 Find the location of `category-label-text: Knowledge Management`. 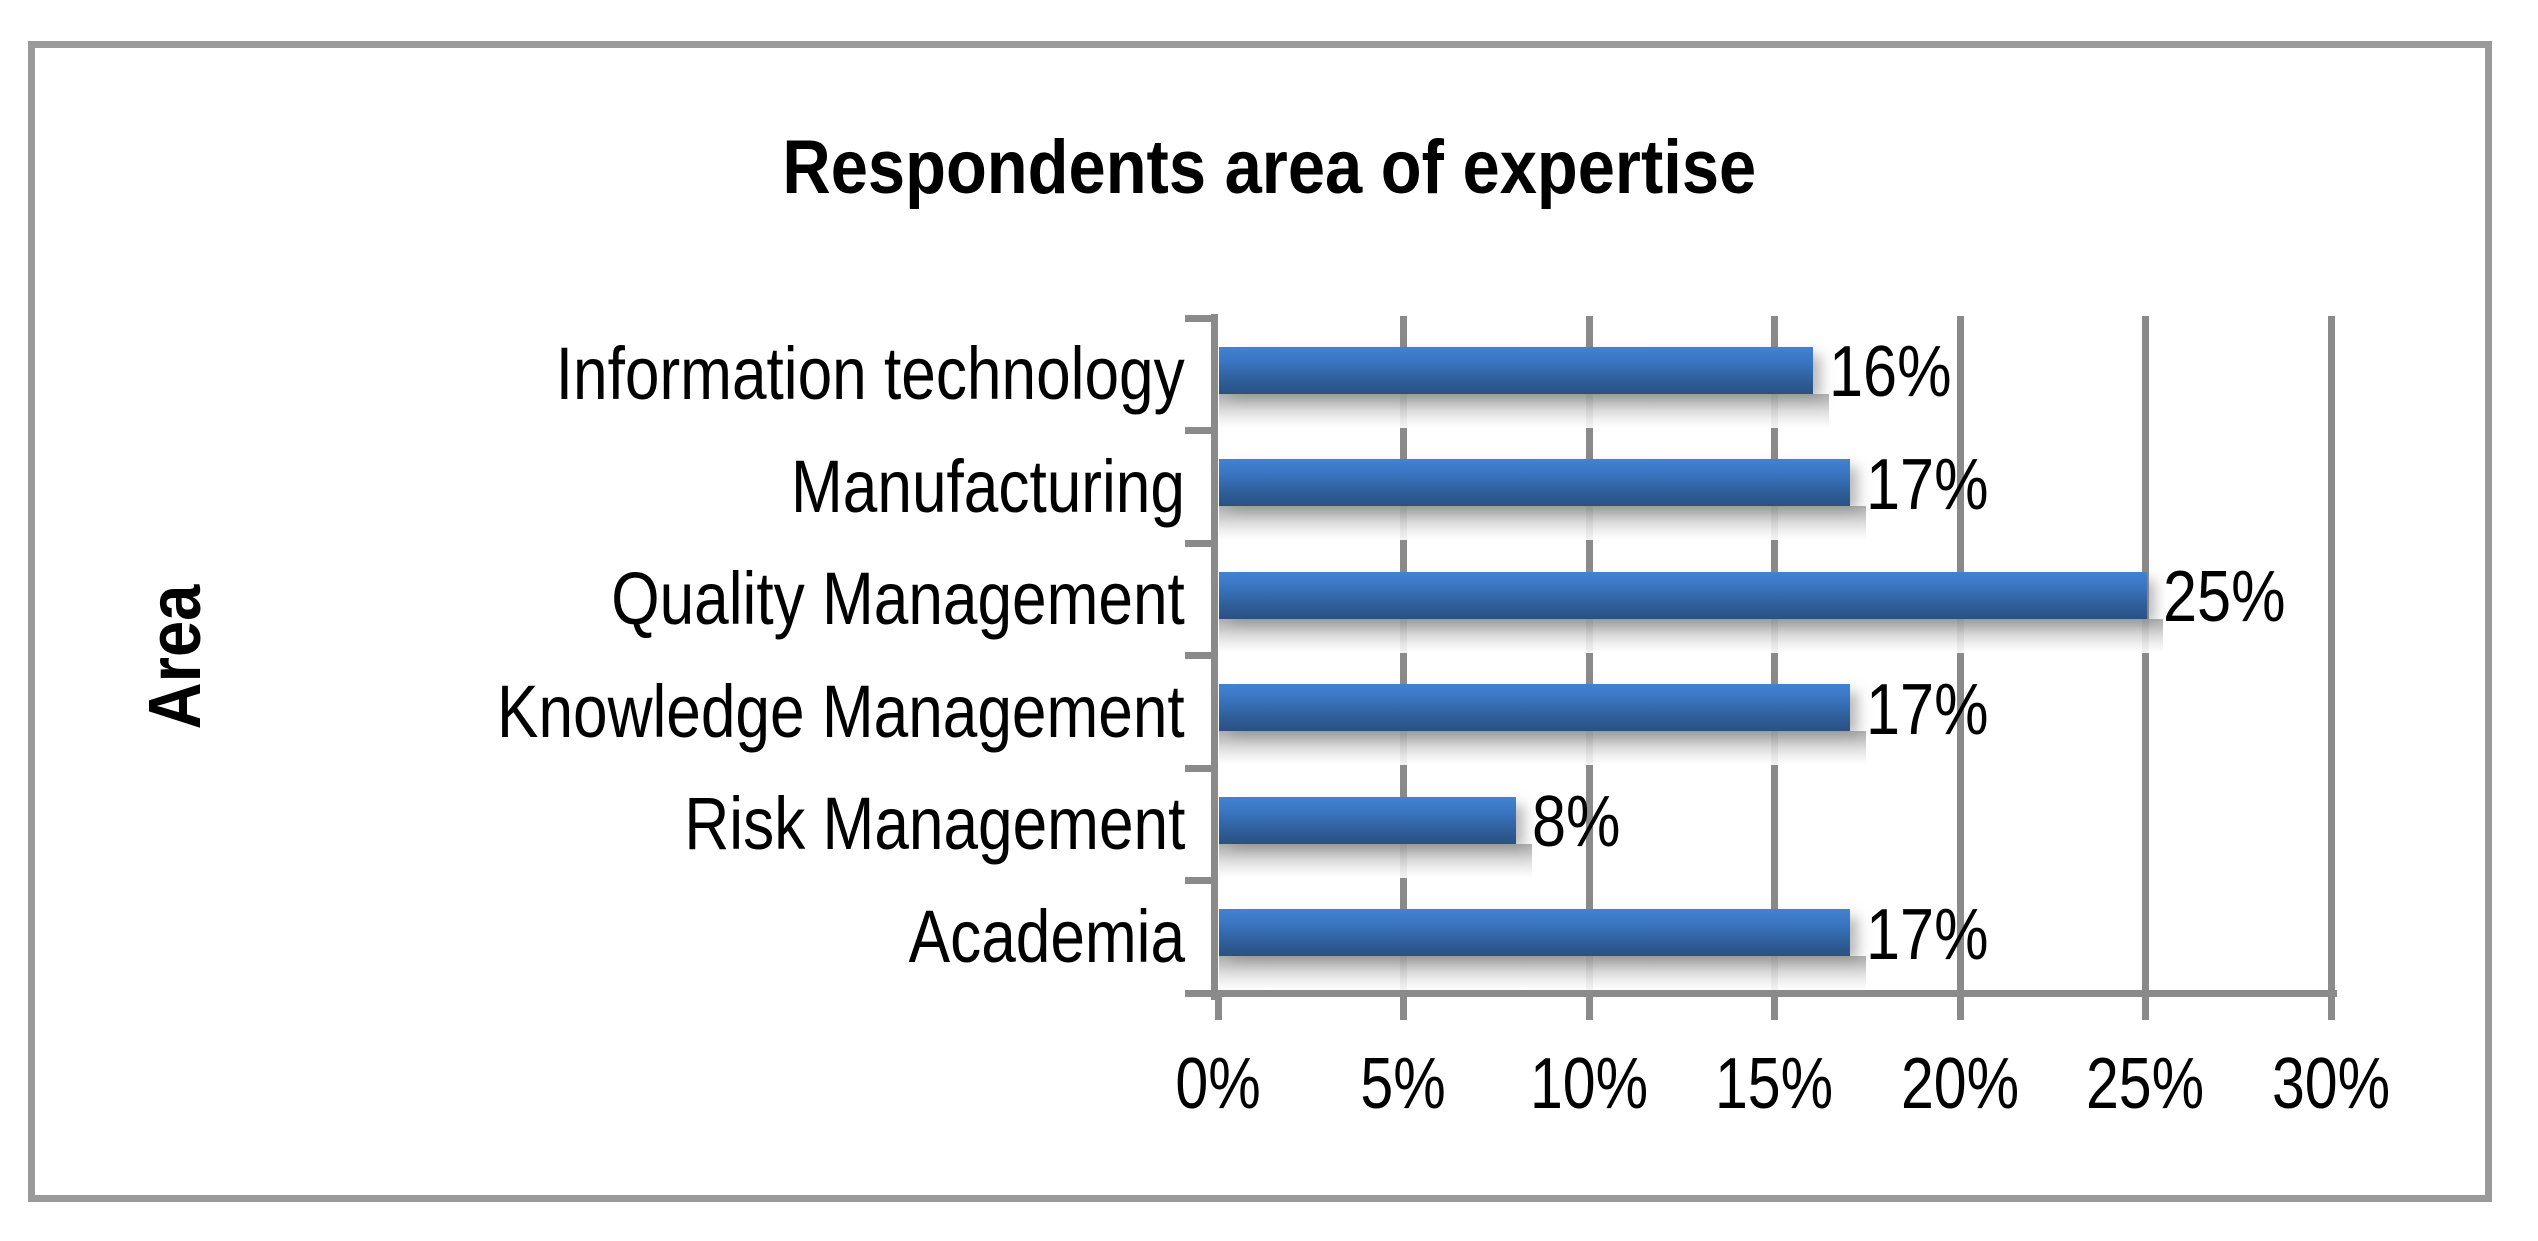

category-label-text: Knowledge Management is located at coordinates (841, 711).